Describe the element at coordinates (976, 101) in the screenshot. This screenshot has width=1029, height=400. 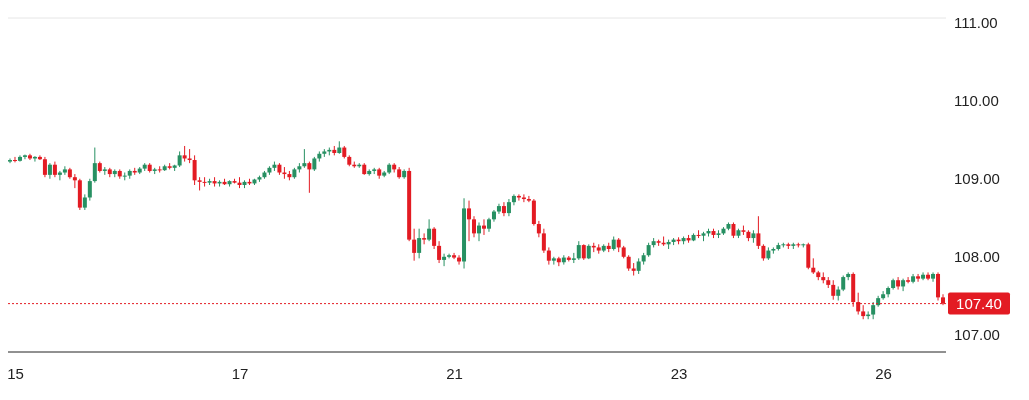
I see `y-tick-label: 110.00` at that location.